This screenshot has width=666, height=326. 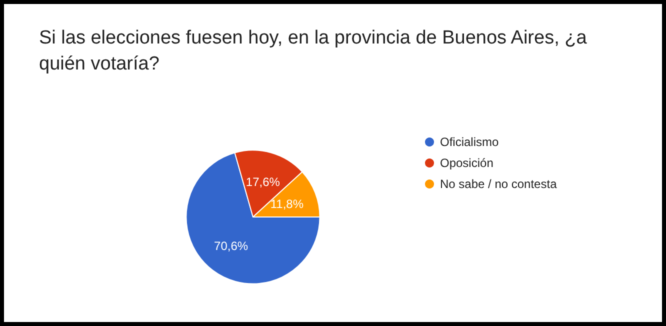 What do you see at coordinates (287, 203) in the screenshot?
I see `data-label: 11,8%` at bounding box center [287, 203].